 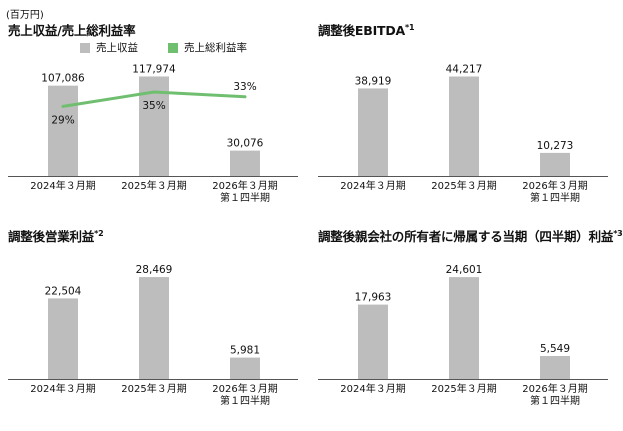 What do you see at coordinates (554, 185) in the screenshot?
I see `chart1-tick-label-2: 2026年３月期` at bounding box center [554, 185].